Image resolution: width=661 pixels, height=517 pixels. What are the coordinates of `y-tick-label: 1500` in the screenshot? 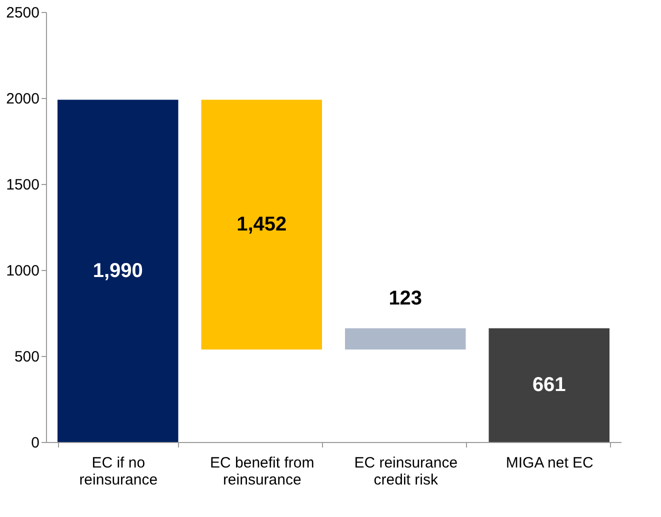 It's located at (23, 185).